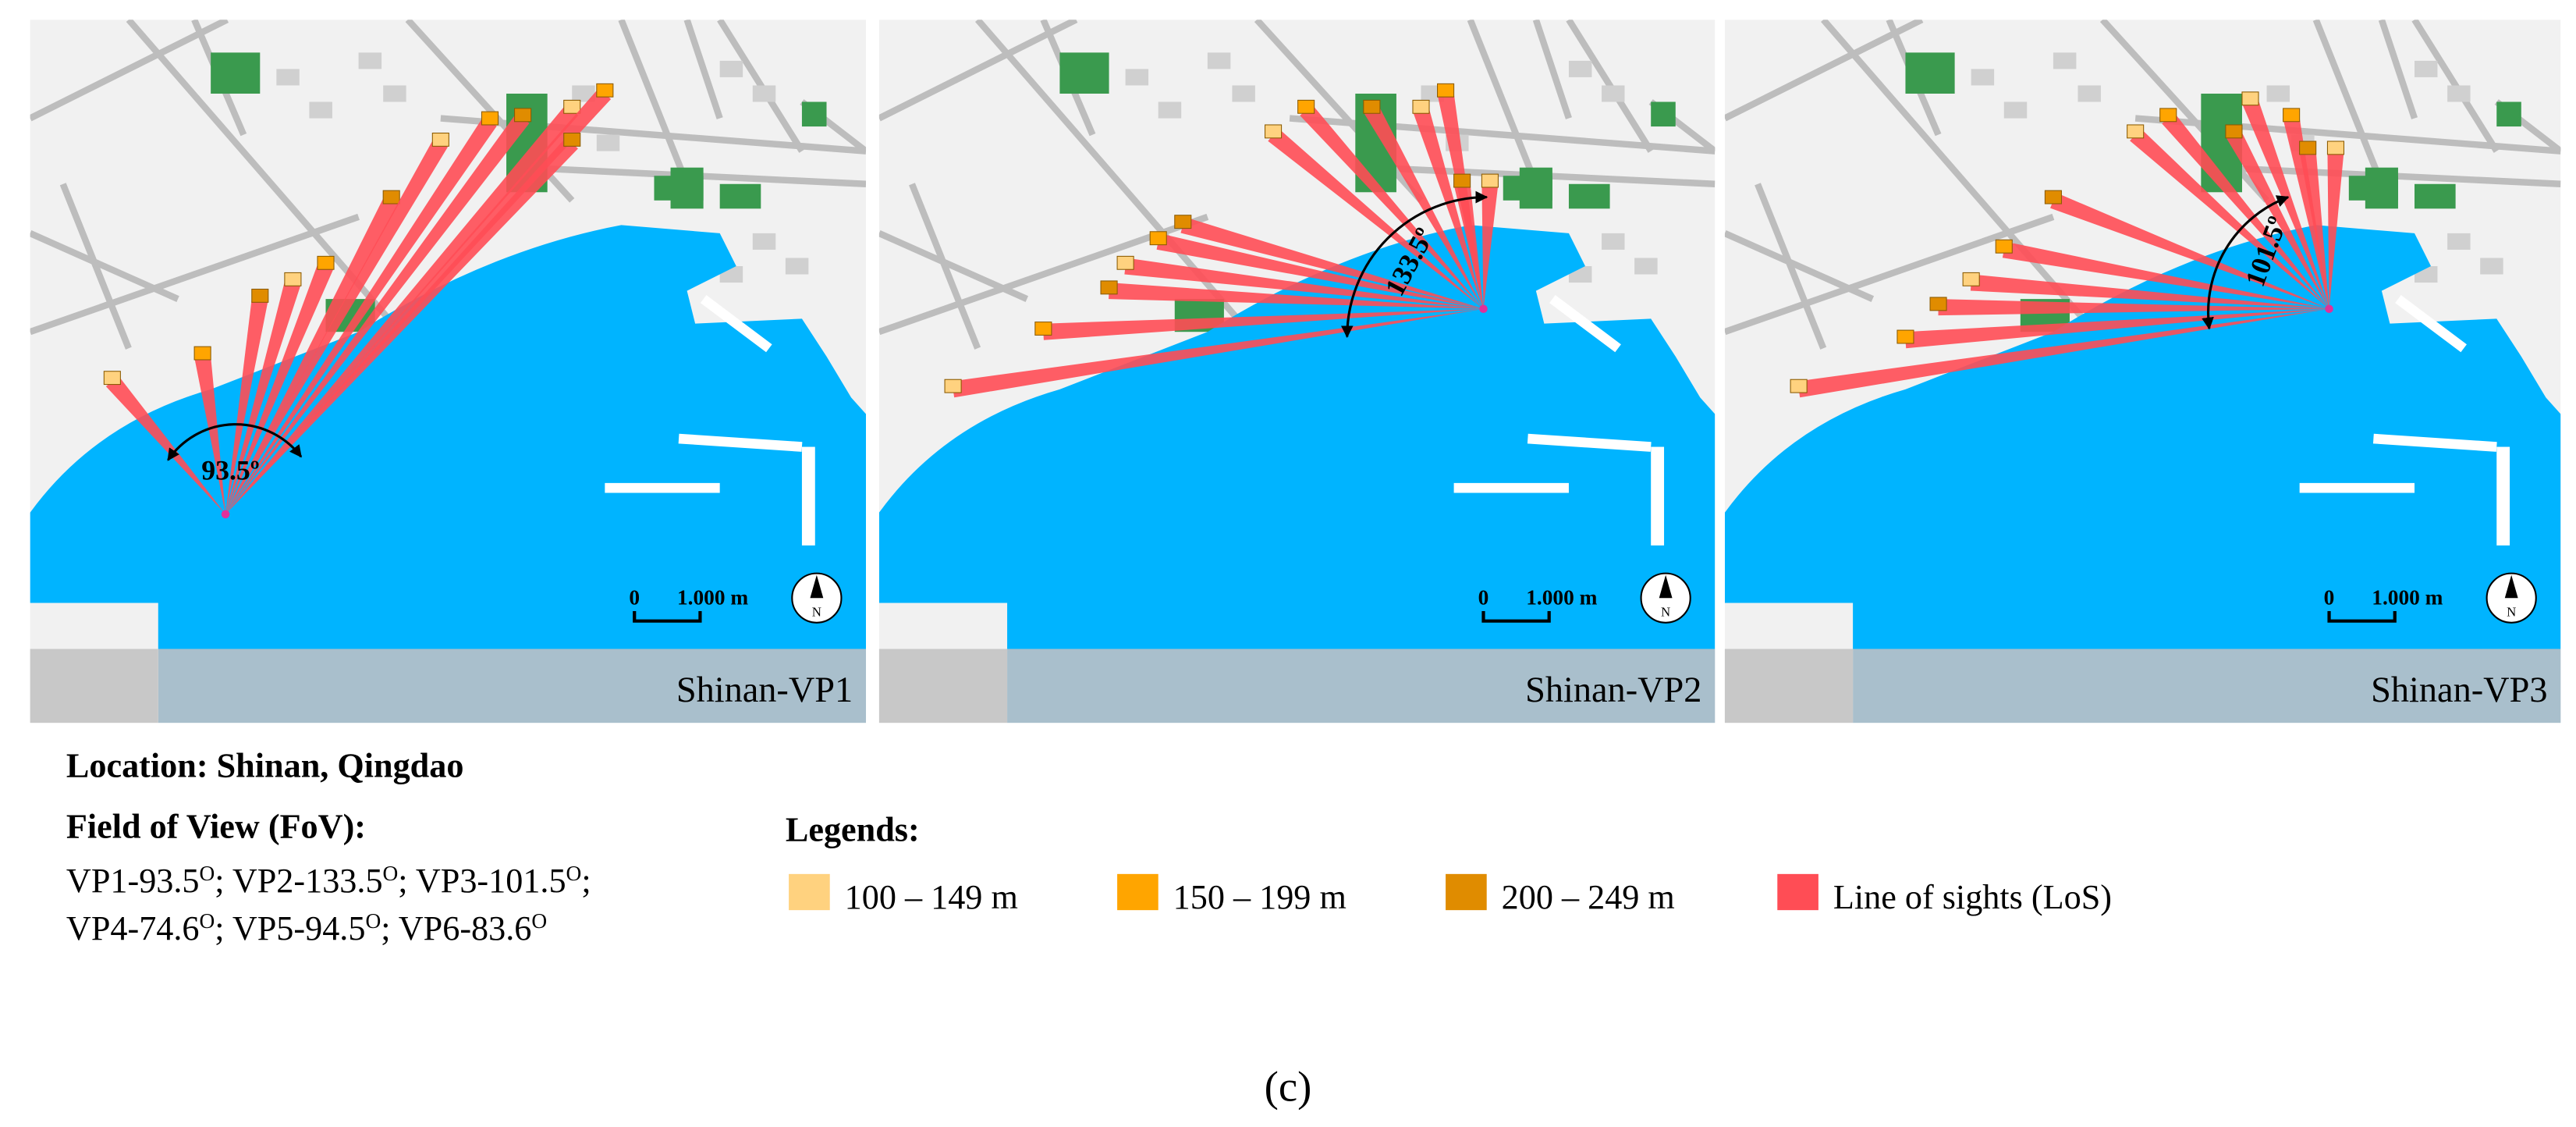 The width and height of the screenshot is (2576, 1127). What do you see at coordinates (306, 928) in the screenshot?
I see `fov-line: VP4-74.6O; VP5-94.5O; VP6-83.6O` at bounding box center [306, 928].